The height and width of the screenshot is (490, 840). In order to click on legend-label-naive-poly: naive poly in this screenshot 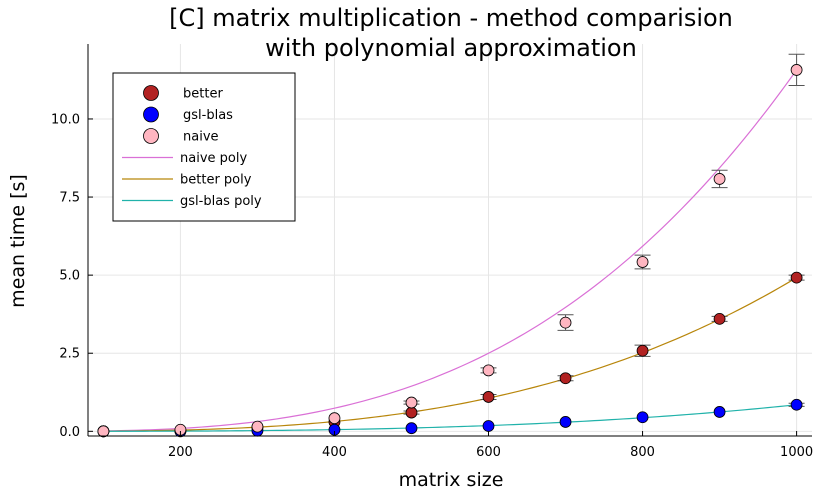, I will do `click(213, 158)`.